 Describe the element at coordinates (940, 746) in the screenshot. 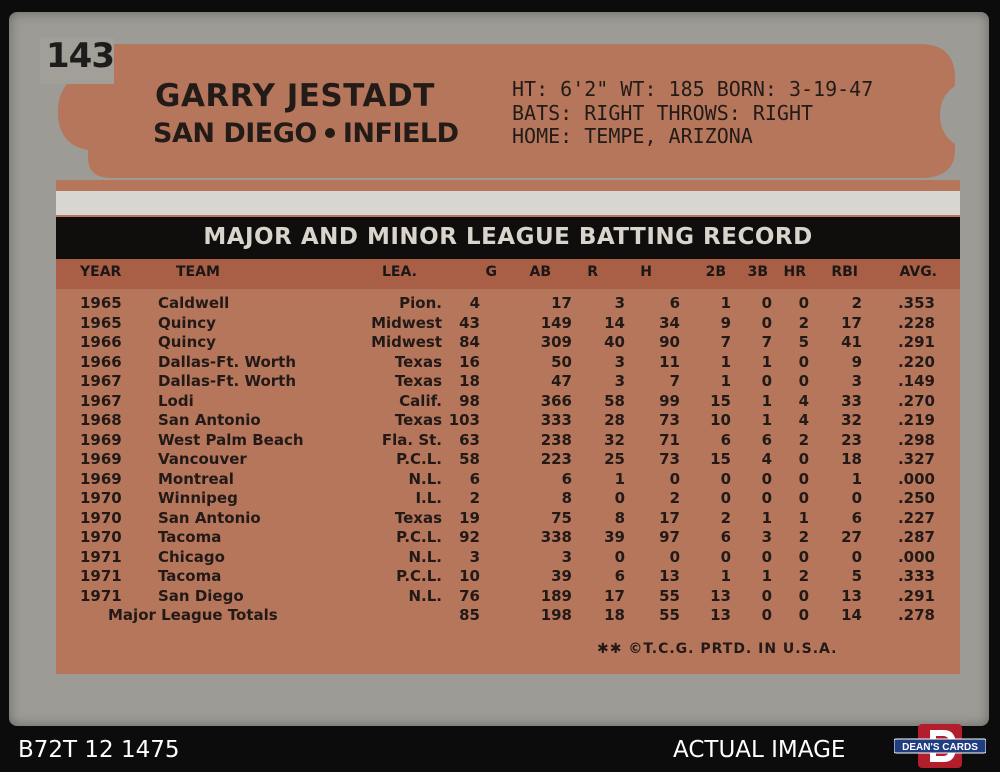

I see `deans-cards-logo: DEAN'S CARDS` at that location.